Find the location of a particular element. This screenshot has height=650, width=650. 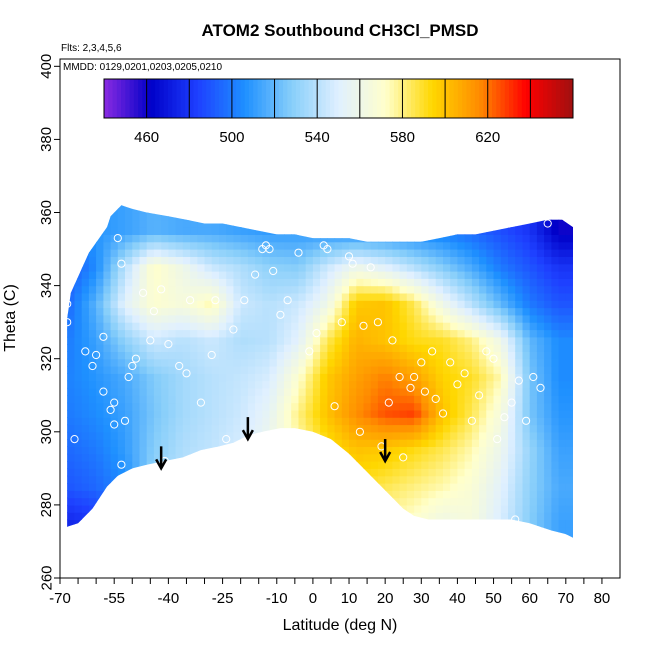

x-tick-label: 70 is located at coordinates (565, 598).